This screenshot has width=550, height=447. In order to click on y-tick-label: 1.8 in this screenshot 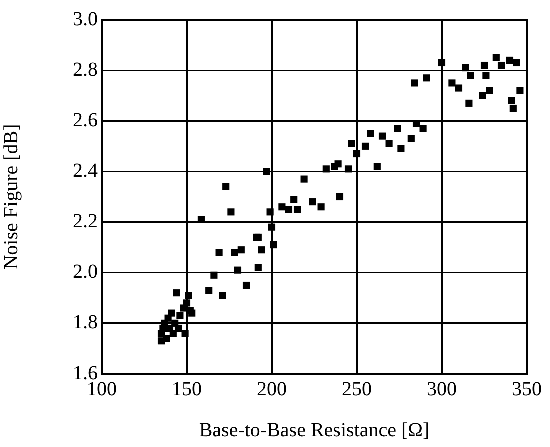, I will do `click(85, 323)`.